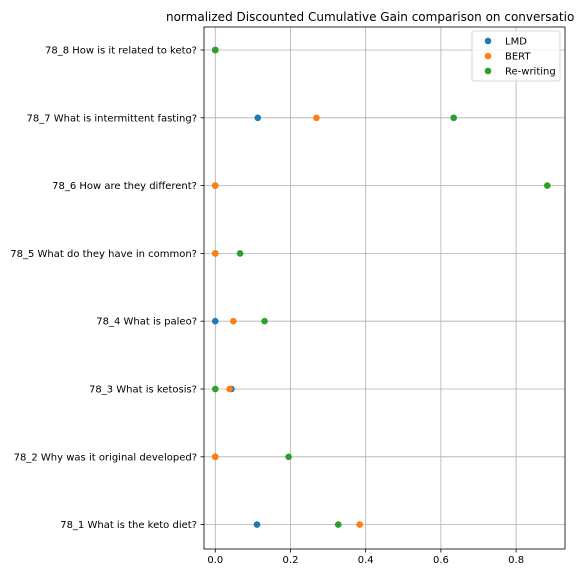 This screenshot has width=576, height=576. What do you see at coordinates (441, 560) in the screenshot?
I see `x-tick-label: 0.6` at bounding box center [441, 560].